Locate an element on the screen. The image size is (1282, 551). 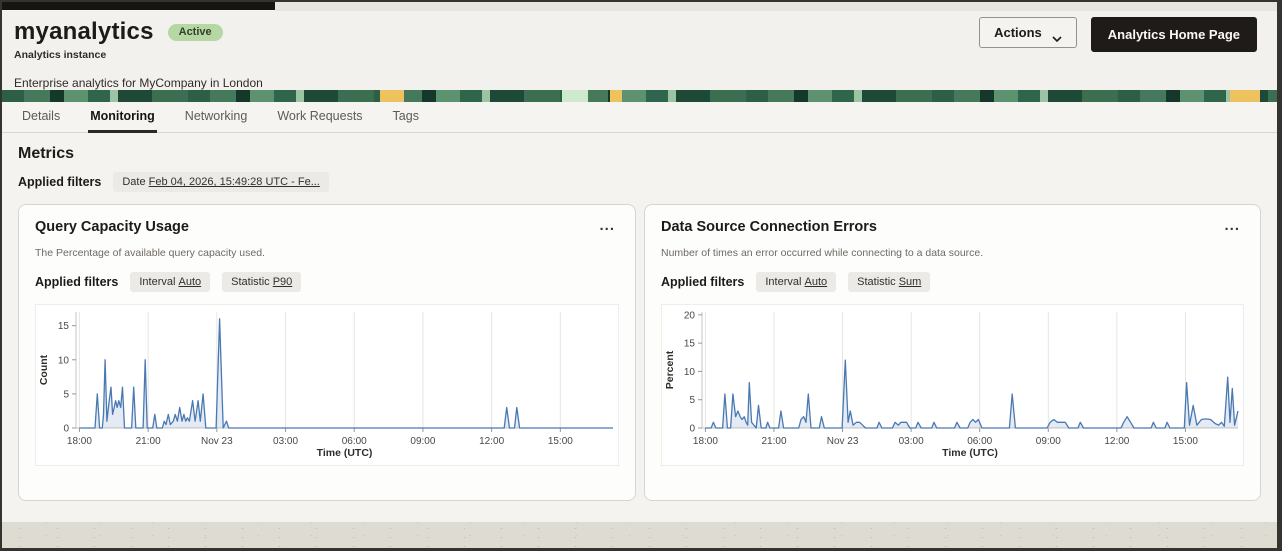
chevron-down-icon is located at coordinates (1057, 36).